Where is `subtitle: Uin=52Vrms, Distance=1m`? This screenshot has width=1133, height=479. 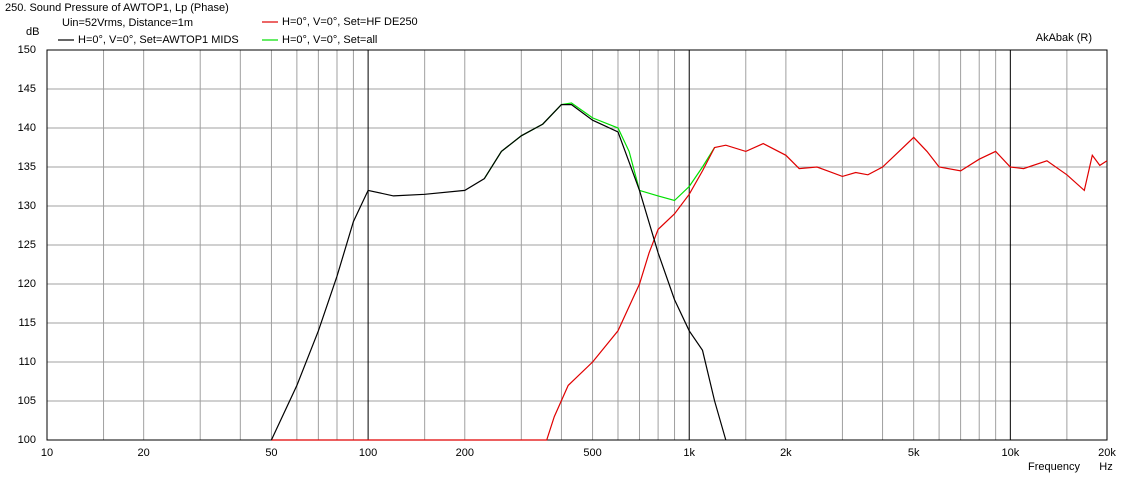 subtitle: Uin=52Vrms, Distance=1m is located at coordinates (127, 23).